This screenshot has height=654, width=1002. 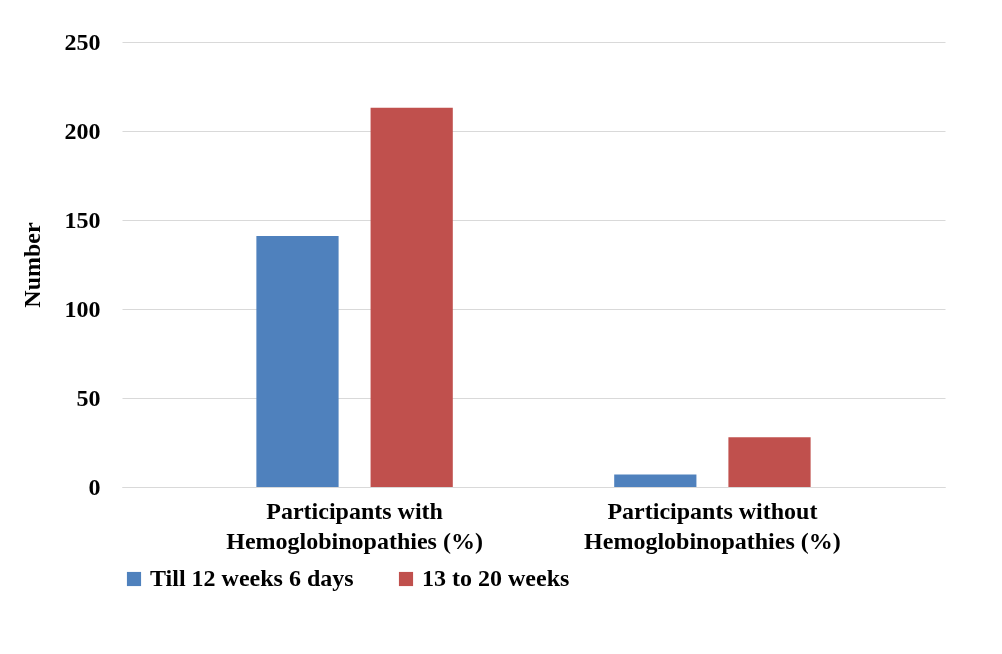 I want to click on y-axis-title: Number, so click(x=31, y=264).